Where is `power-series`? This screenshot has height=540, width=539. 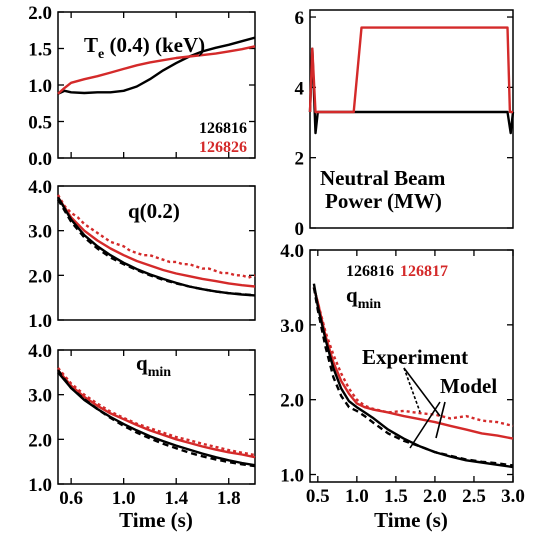 power-series is located at coordinates (411, 80).